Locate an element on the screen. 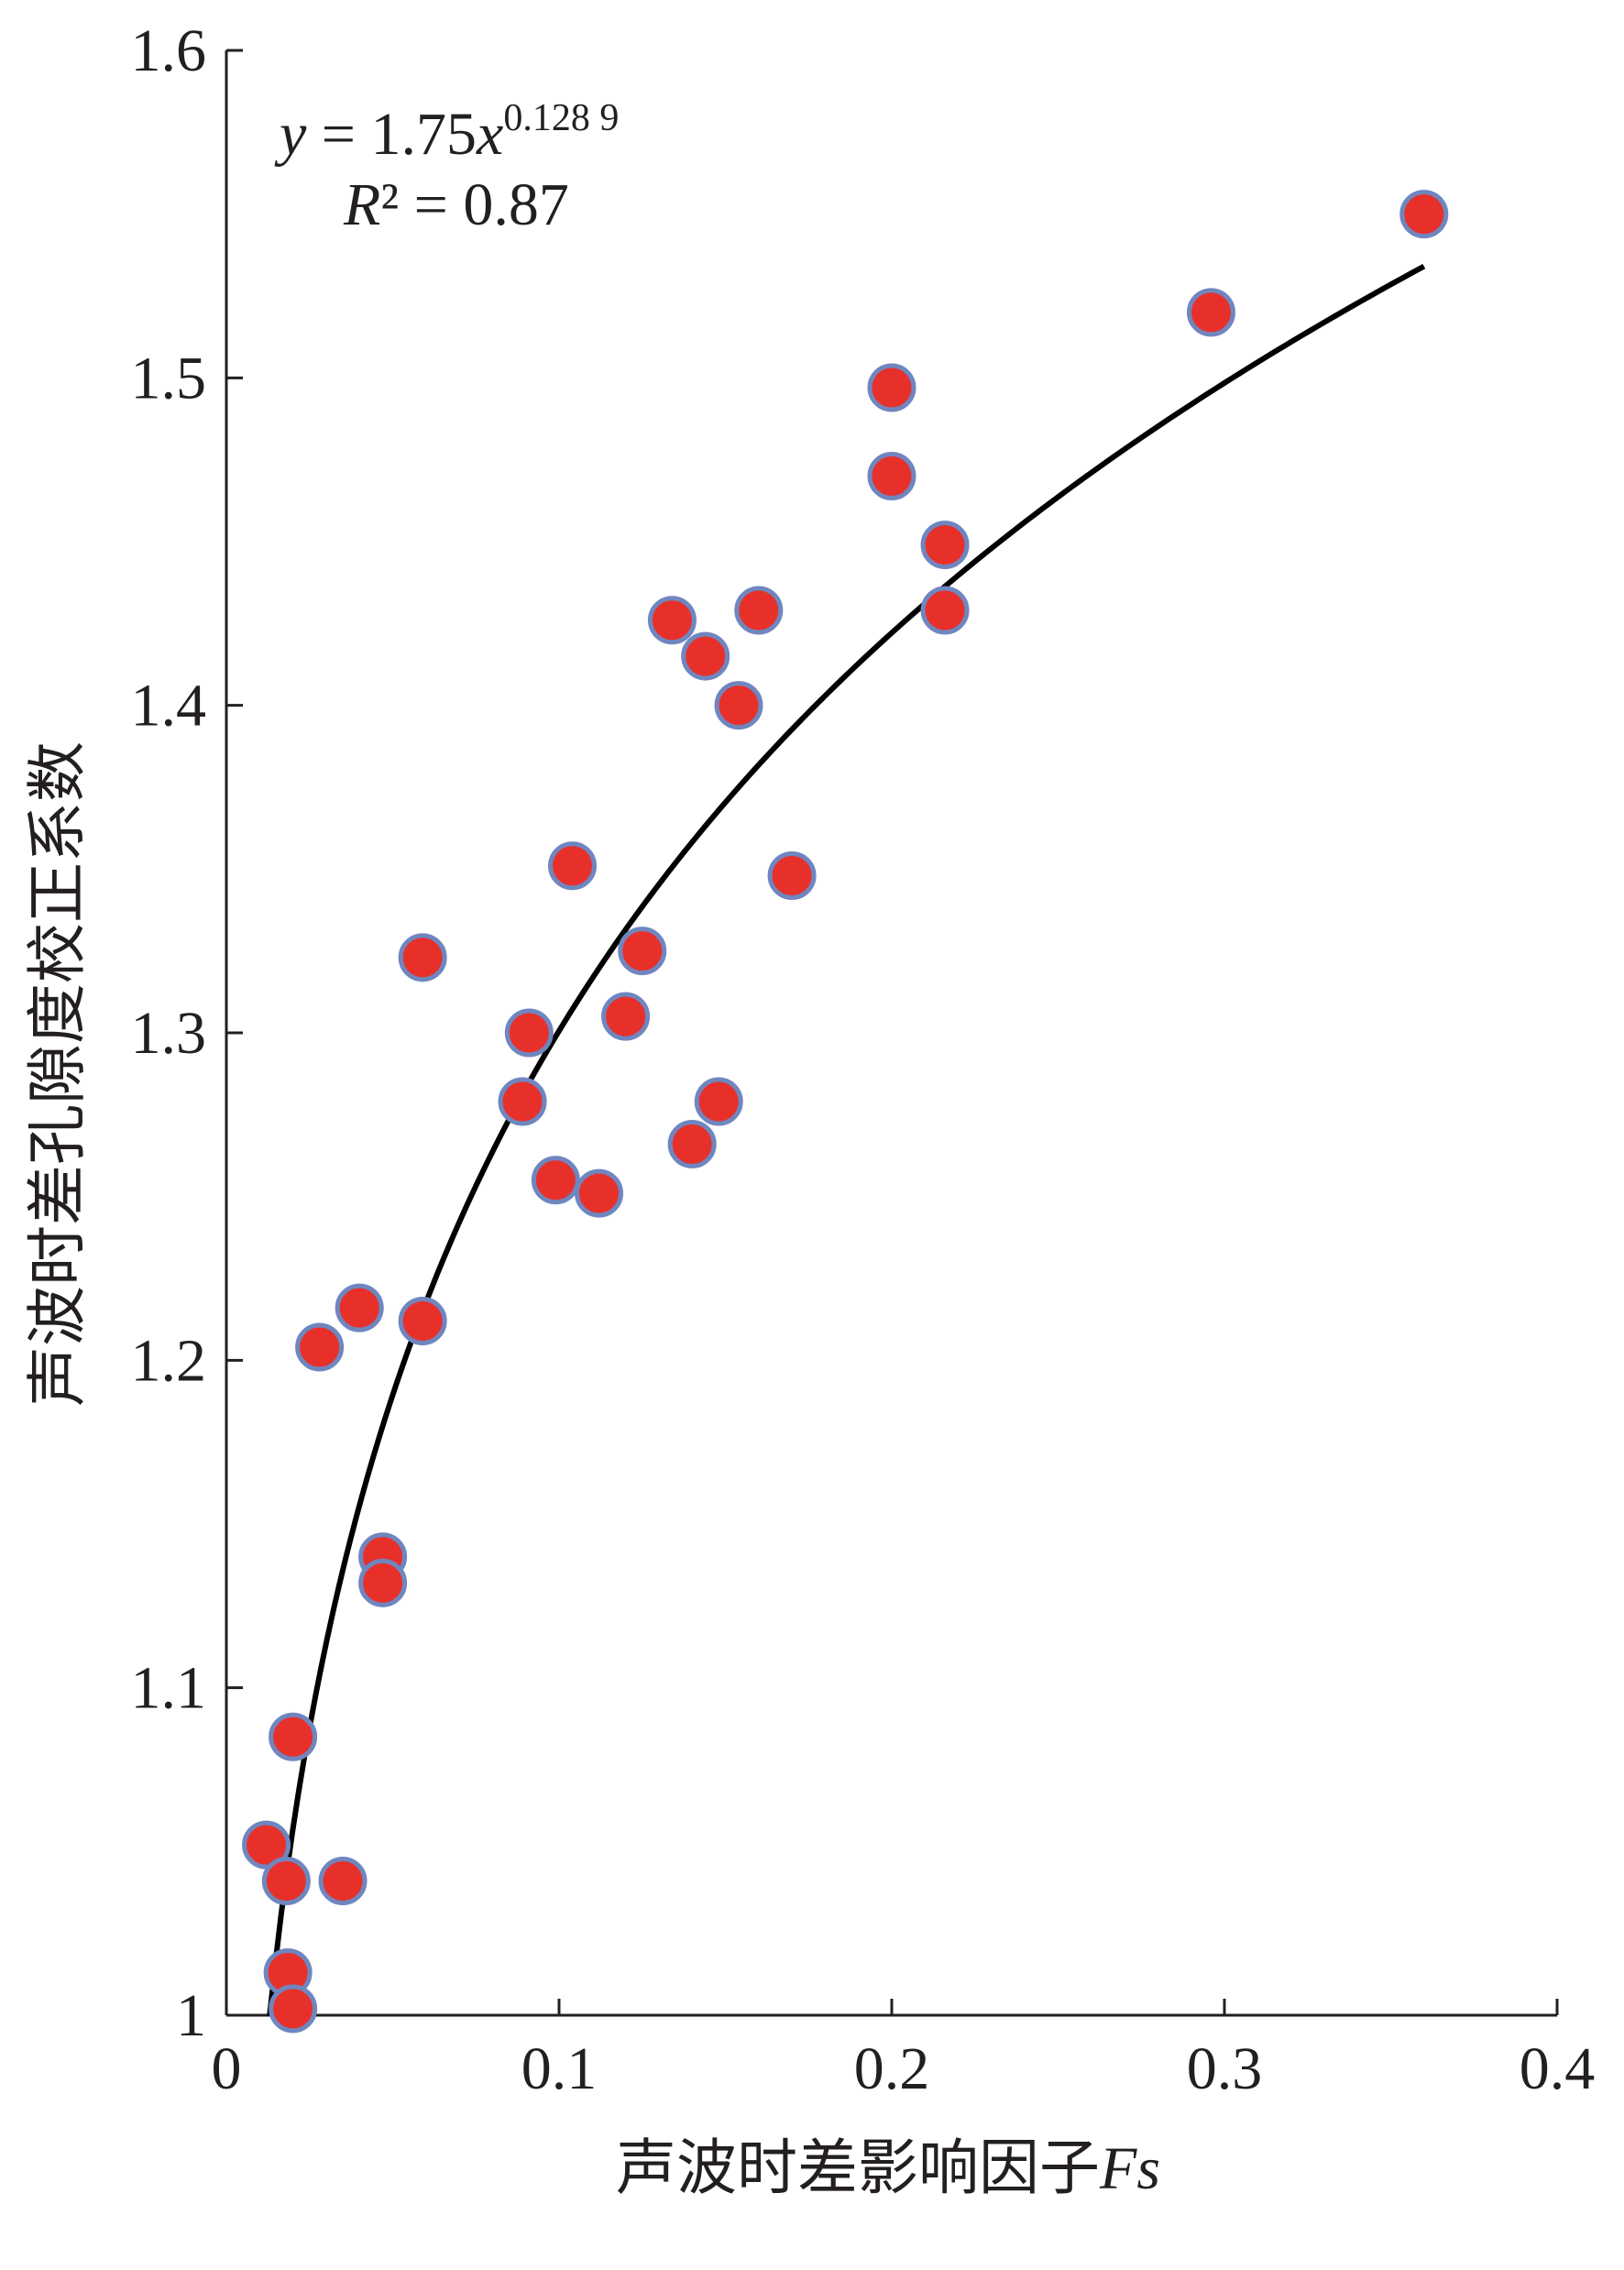 Image resolution: width=1624 pixels, height=2270 pixels. x-tick-label: 0.3 is located at coordinates (1225, 2068).